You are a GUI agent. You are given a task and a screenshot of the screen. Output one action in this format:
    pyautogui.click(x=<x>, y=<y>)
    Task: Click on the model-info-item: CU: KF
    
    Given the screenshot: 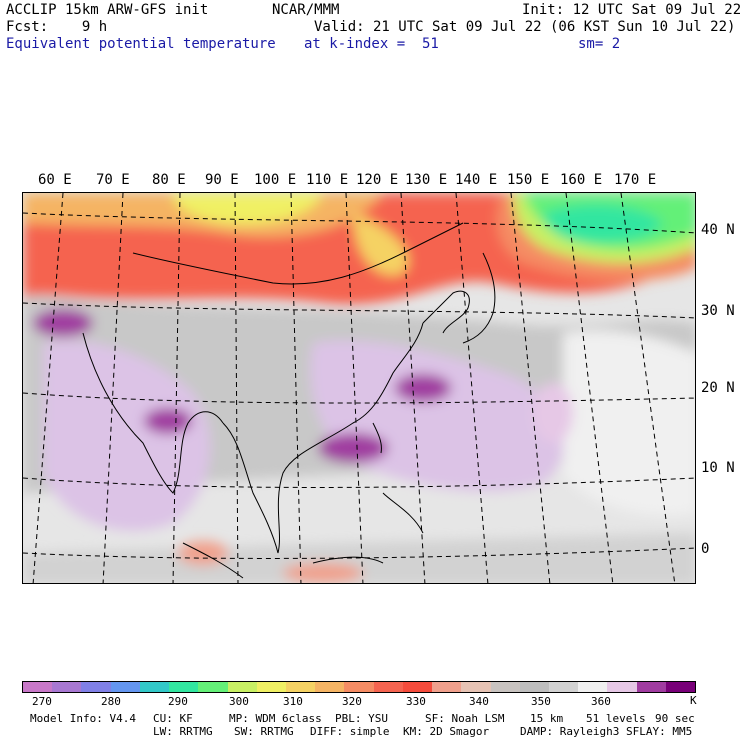 What is the action you would take?
    pyautogui.click(x=173, y=718)
    